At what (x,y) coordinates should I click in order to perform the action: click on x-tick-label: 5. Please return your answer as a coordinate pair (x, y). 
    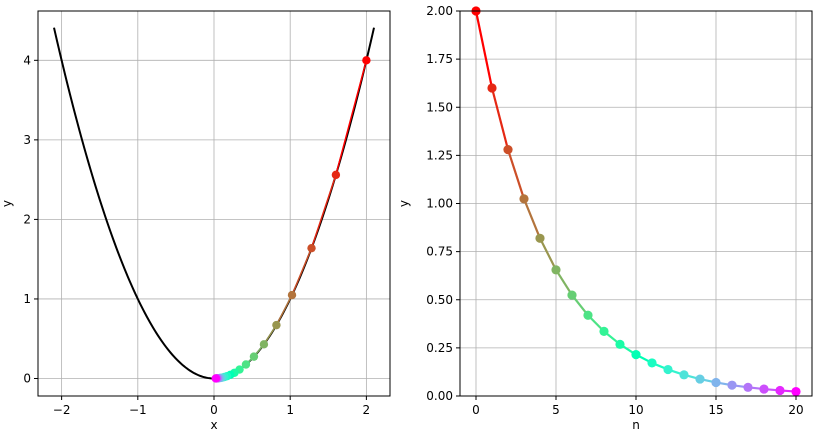
    Looking at the image, I should click on (556, 410).